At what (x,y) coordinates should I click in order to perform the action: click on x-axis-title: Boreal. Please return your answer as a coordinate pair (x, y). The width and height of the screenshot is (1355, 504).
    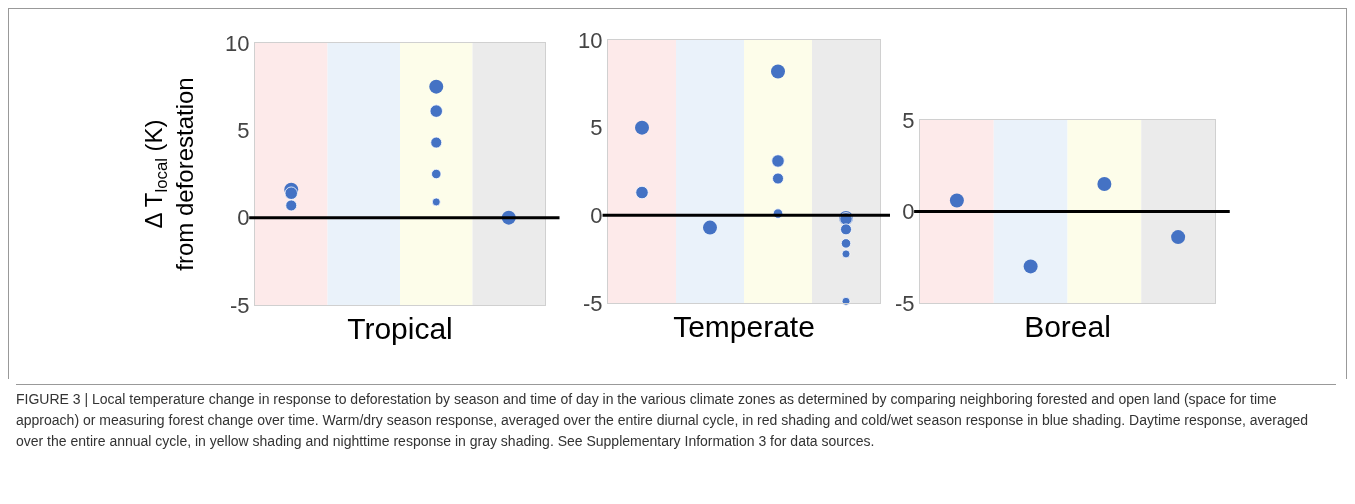
    Looking at the image, I should click on (1067, 326).